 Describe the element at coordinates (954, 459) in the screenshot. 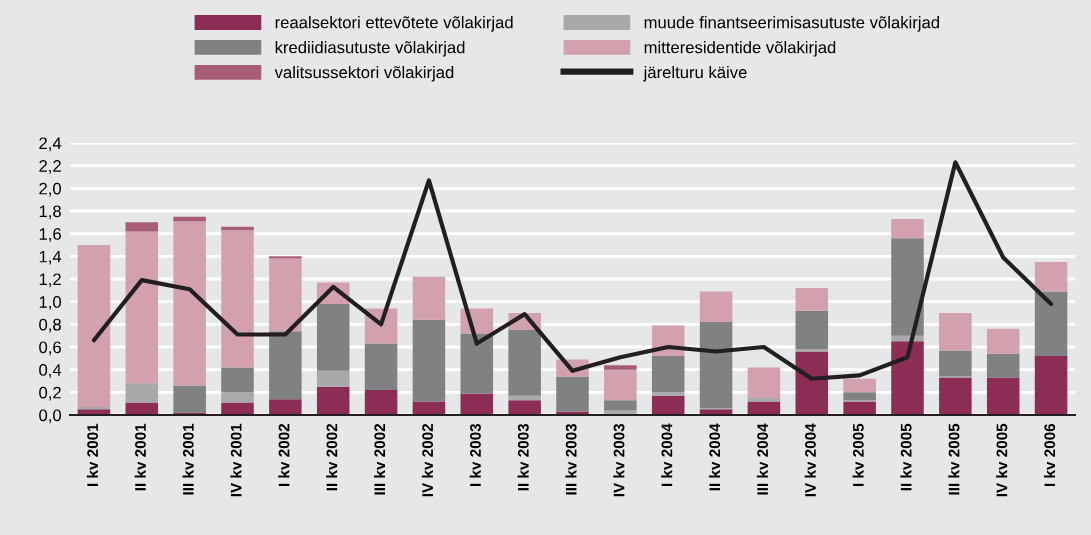

I see `x-tick-label: III kv 2005` at that location.